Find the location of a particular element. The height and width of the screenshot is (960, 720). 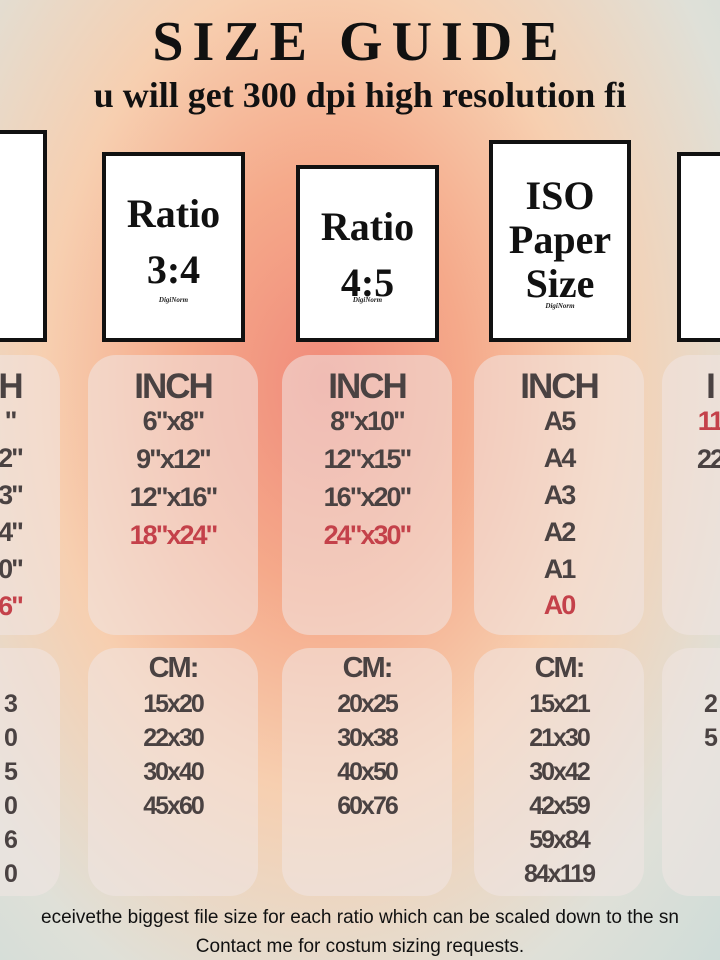

title: SIZE GUIDE is located at coordinates (360, 42).